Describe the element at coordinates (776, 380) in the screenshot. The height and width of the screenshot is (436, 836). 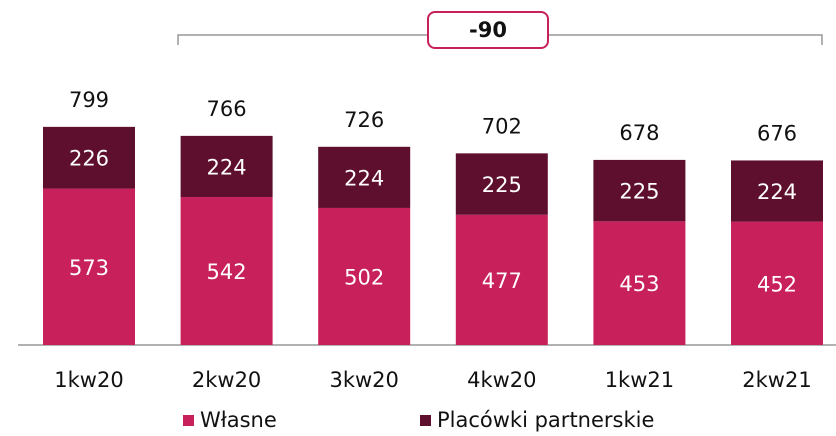
I see `x-tick-label: 2kw21` at that location.